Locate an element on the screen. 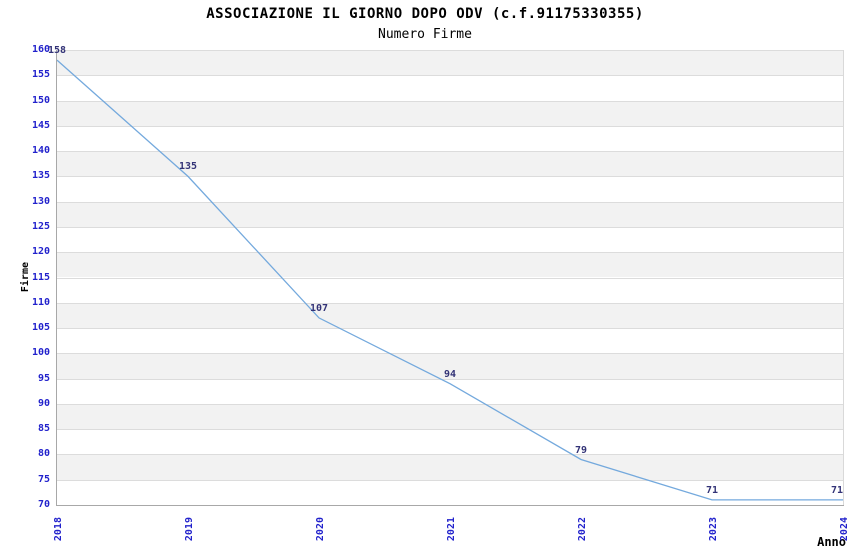 This screenshot has width=850, height=550. y-tick-label: 100 is located at coordinates (40, 353).